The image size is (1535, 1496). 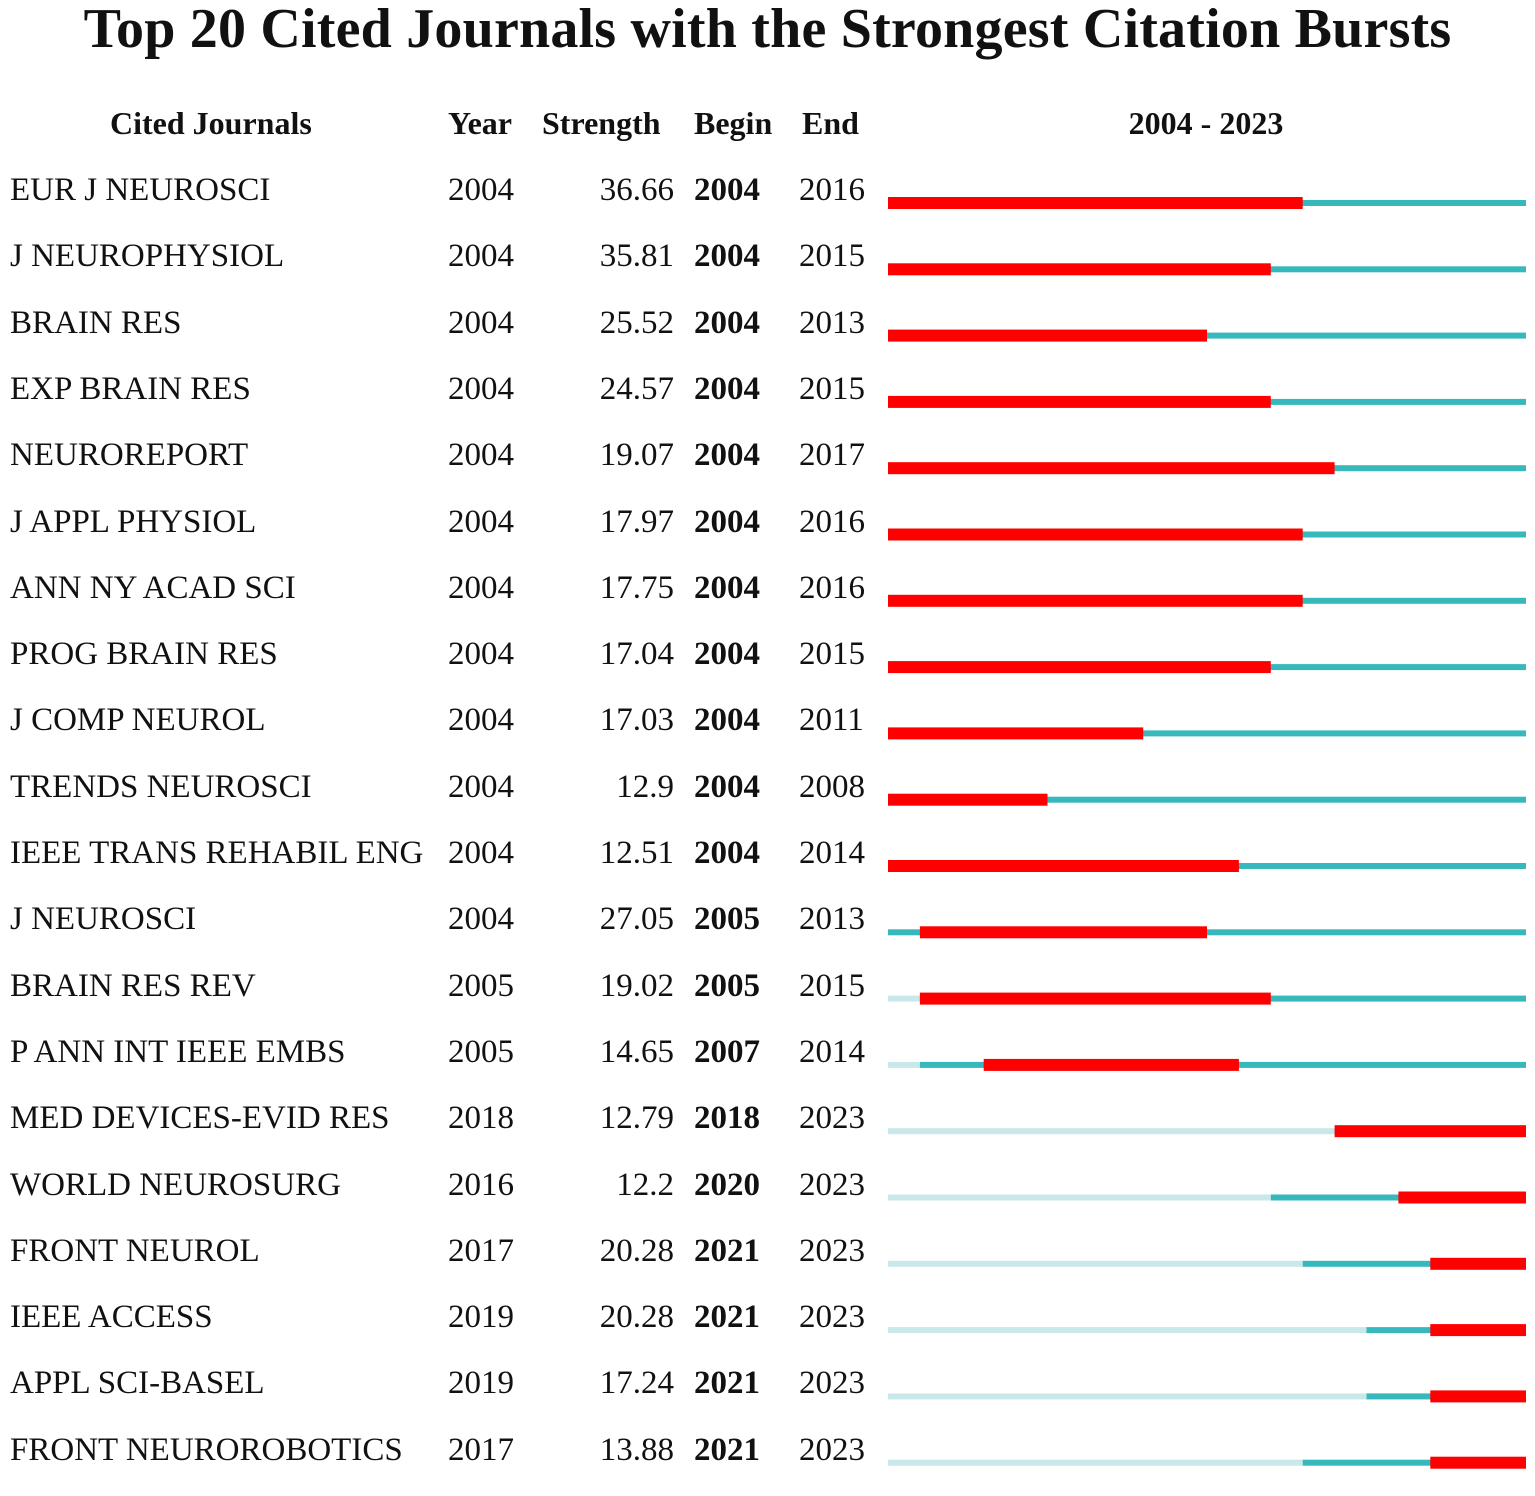 I want to click on table-row: J NEUROSCI 2004 27.05 2005 2013, so click(x=767, y=932).